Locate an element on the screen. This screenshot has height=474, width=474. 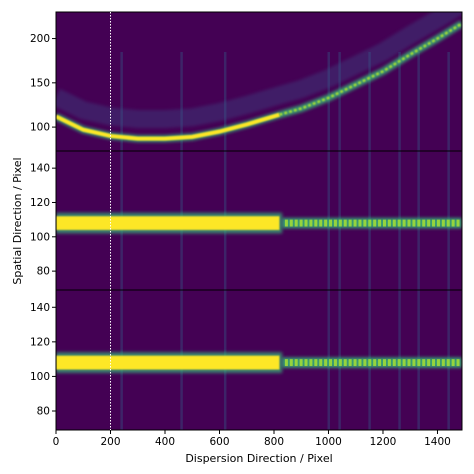
x-tick-label-6: 1200 is located at coordinates (383, 442).